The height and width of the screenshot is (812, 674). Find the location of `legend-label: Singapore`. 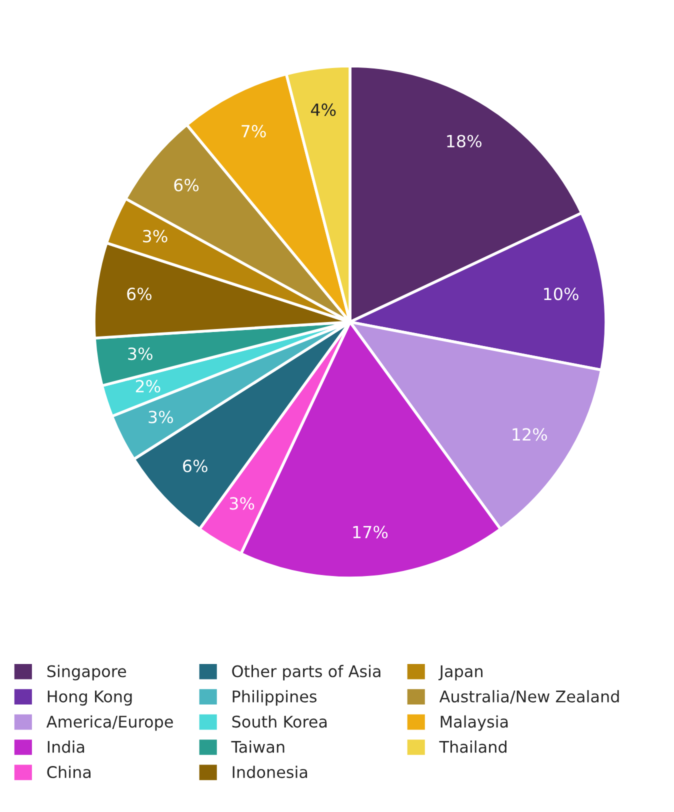

legend-label: Singapore is located at coordinates (86, 672).